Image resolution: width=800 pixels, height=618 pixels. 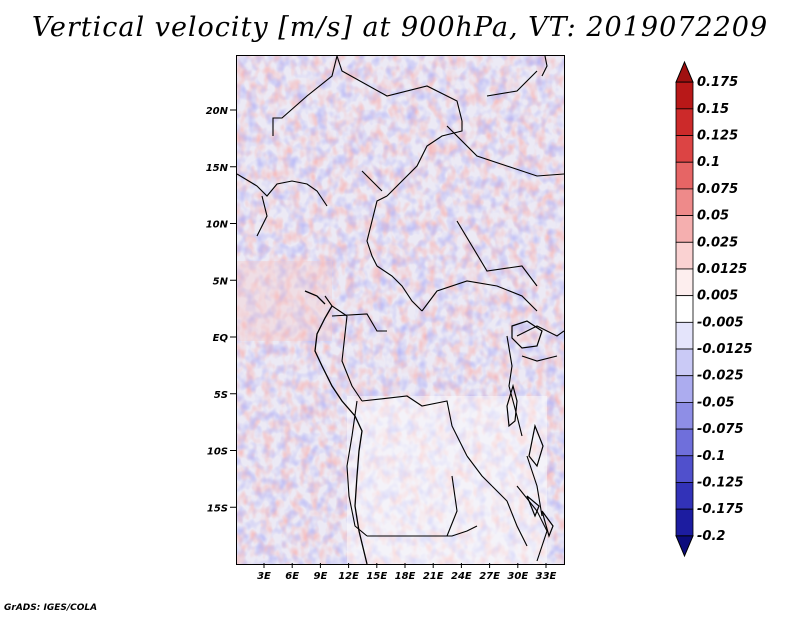 I want to click on lat-tick-label: 5S, so click(x=221, y=395).